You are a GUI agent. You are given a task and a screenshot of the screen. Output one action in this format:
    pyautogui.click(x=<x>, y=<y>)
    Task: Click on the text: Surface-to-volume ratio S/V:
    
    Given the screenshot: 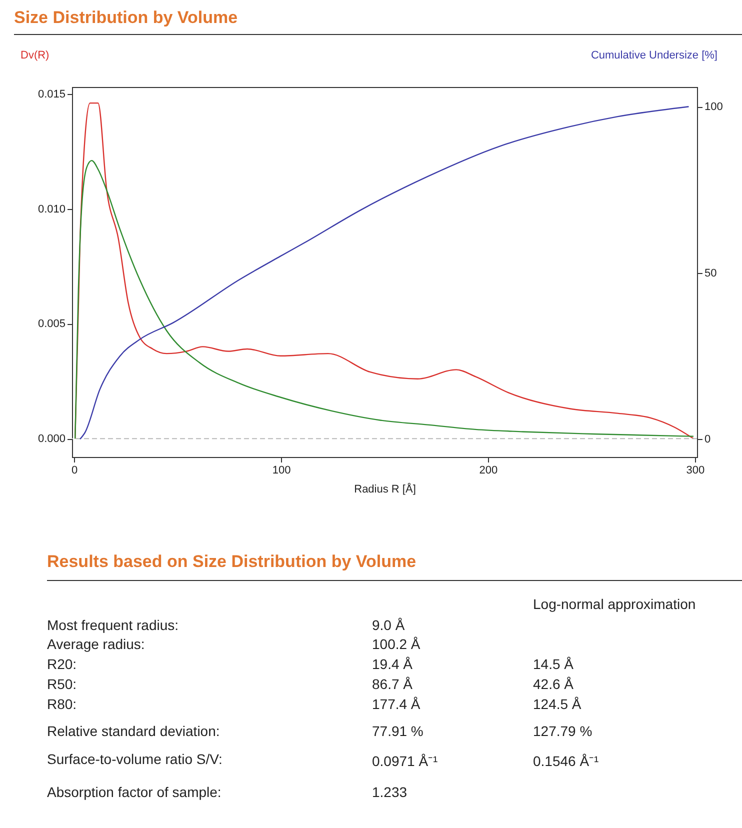 What is the action you would take?
    pyautogui.click(x=134, y=759)
    